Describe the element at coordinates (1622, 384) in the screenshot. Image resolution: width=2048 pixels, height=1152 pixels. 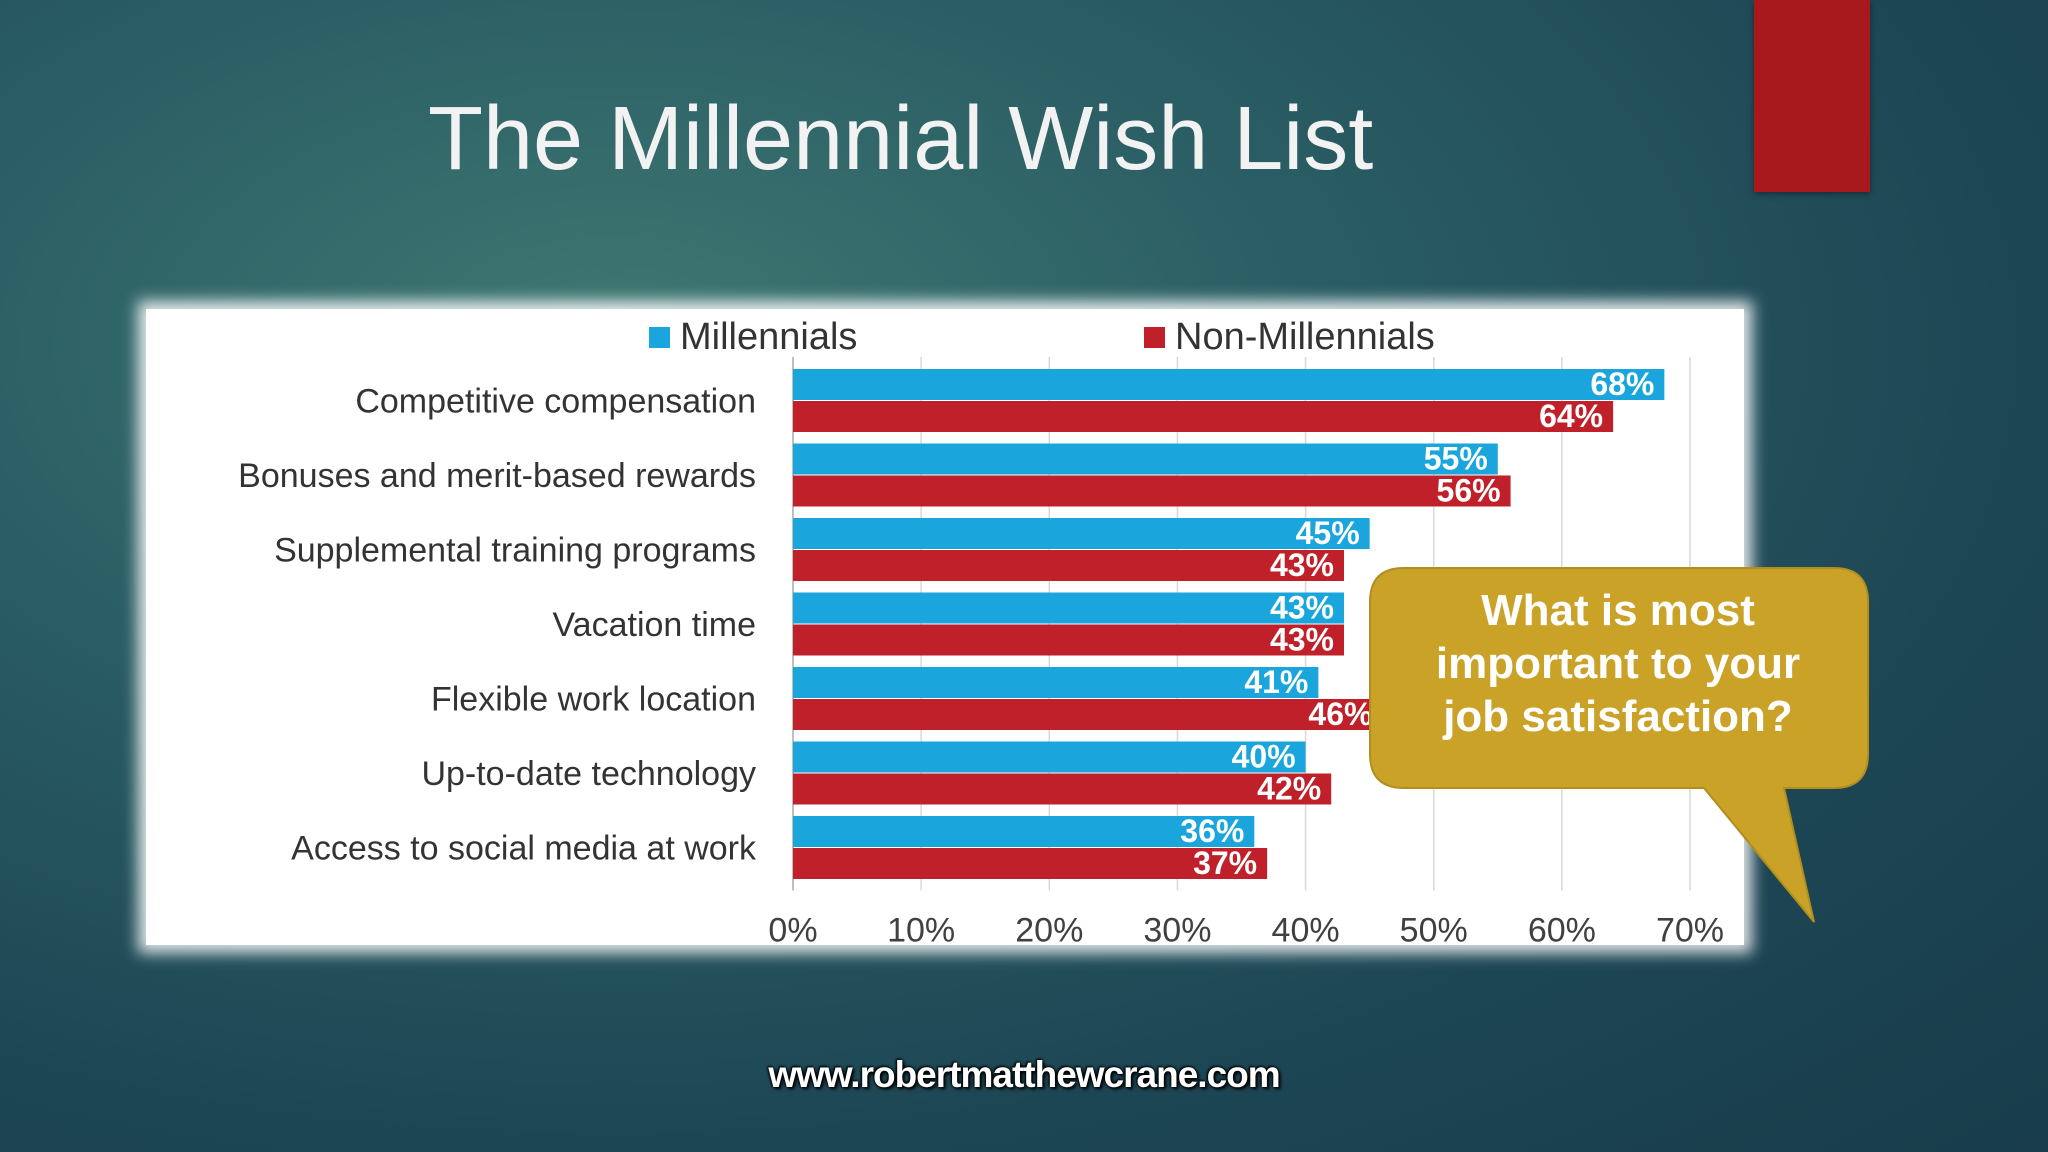
I see `data-label: 68%` at that location.